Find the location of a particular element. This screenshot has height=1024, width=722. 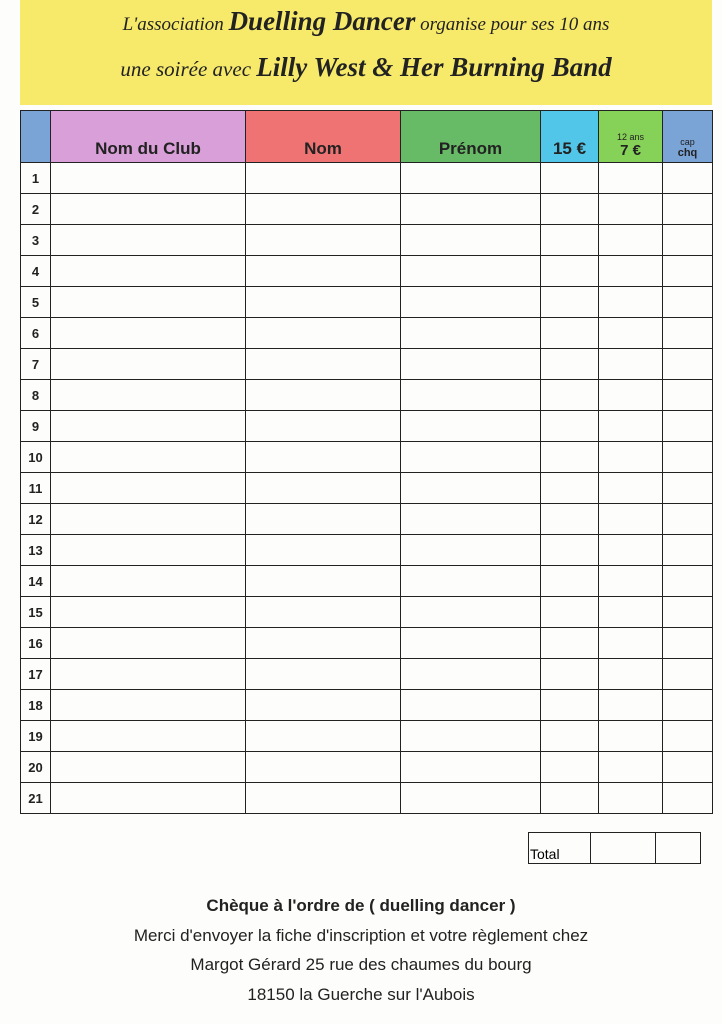

row-number: 16 is located at coordinates (35, 643).